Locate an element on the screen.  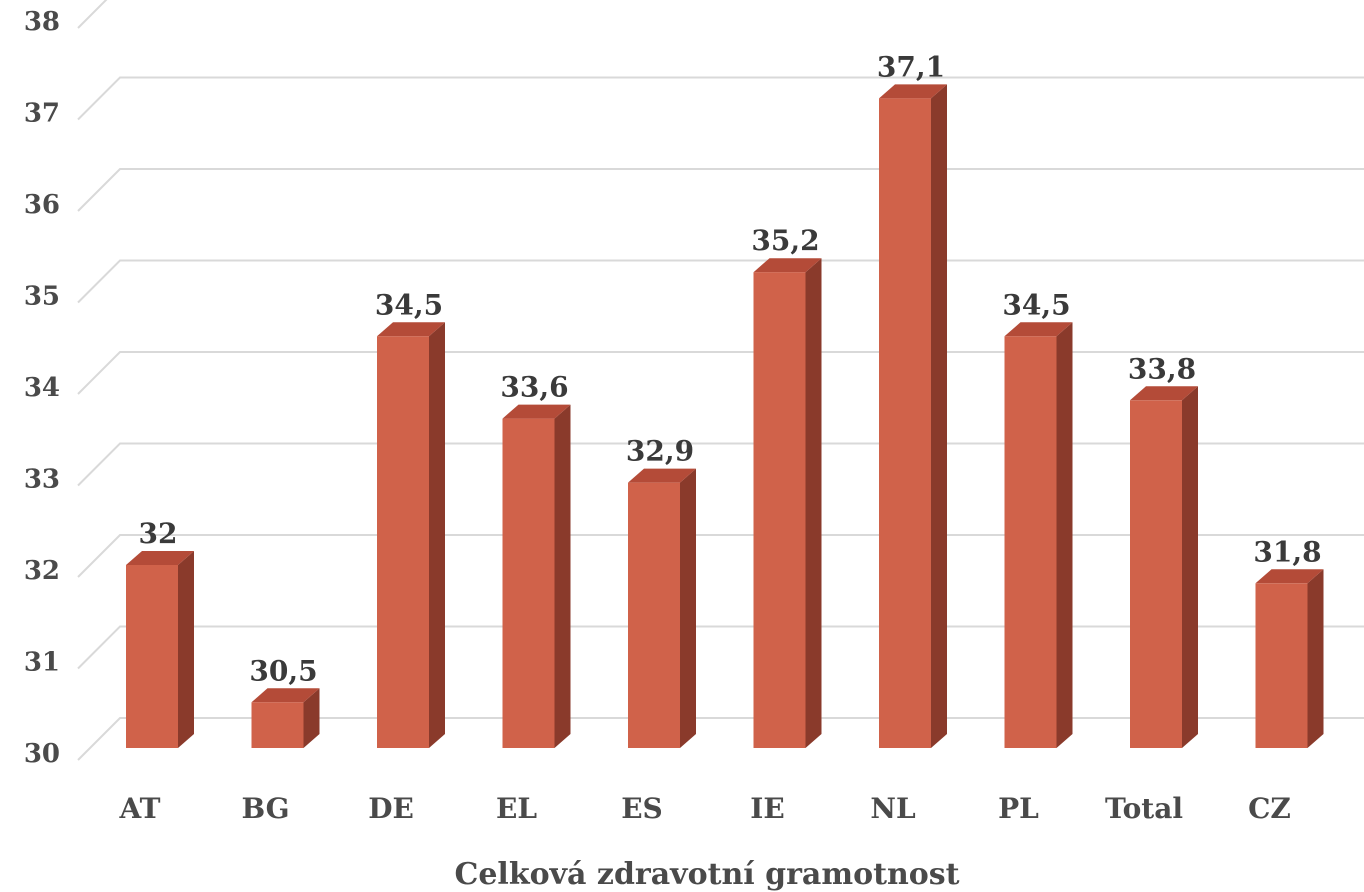
bar-side-BG is located at coordinates (311, 718).